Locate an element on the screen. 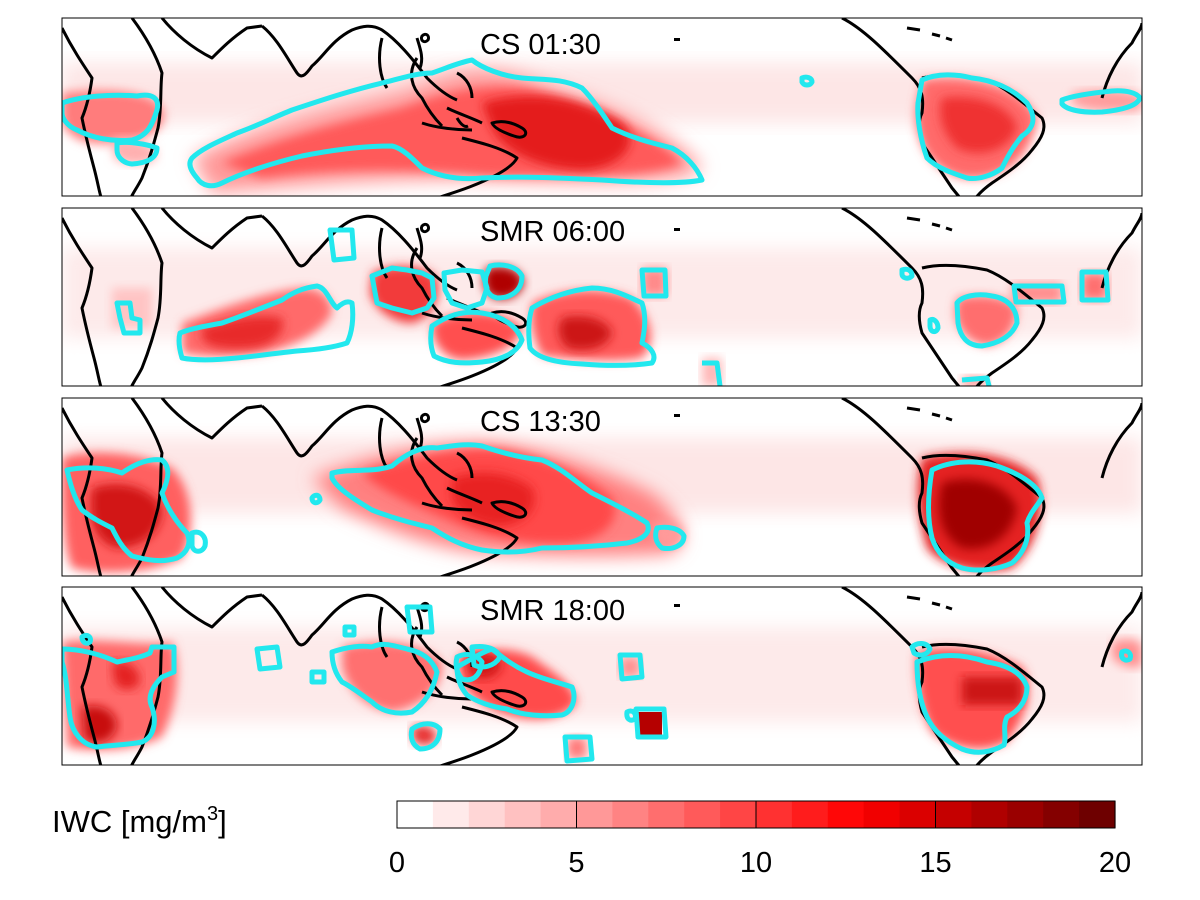 This screenshot has width=1200, height=900. colorbar-label-end: ] is located at coordinates (222, 821).